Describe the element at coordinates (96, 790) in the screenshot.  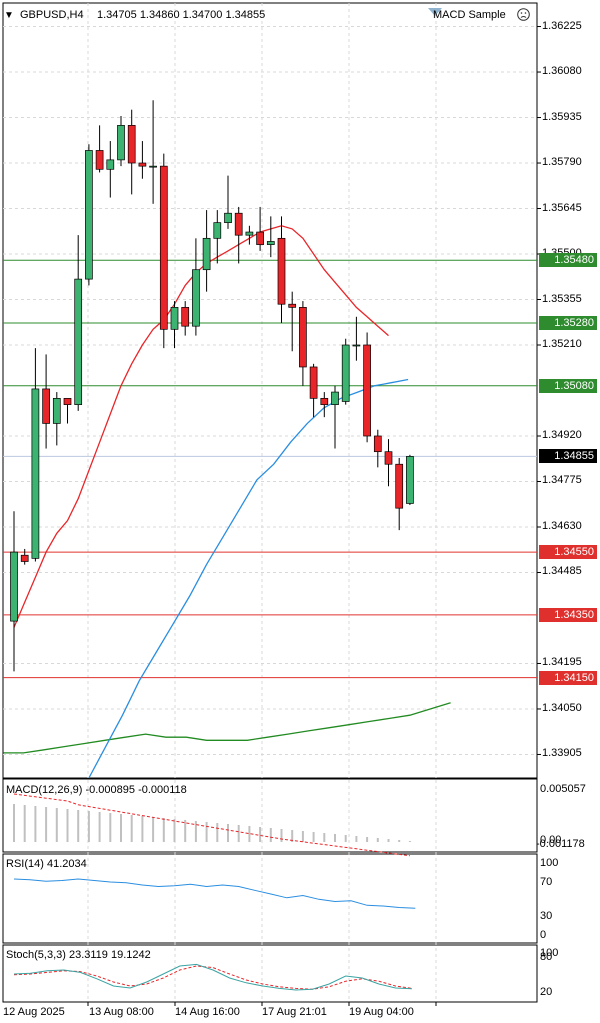
I see `macd-label: MACD(12,26,9) -0.000895 -0.000118` at that location.